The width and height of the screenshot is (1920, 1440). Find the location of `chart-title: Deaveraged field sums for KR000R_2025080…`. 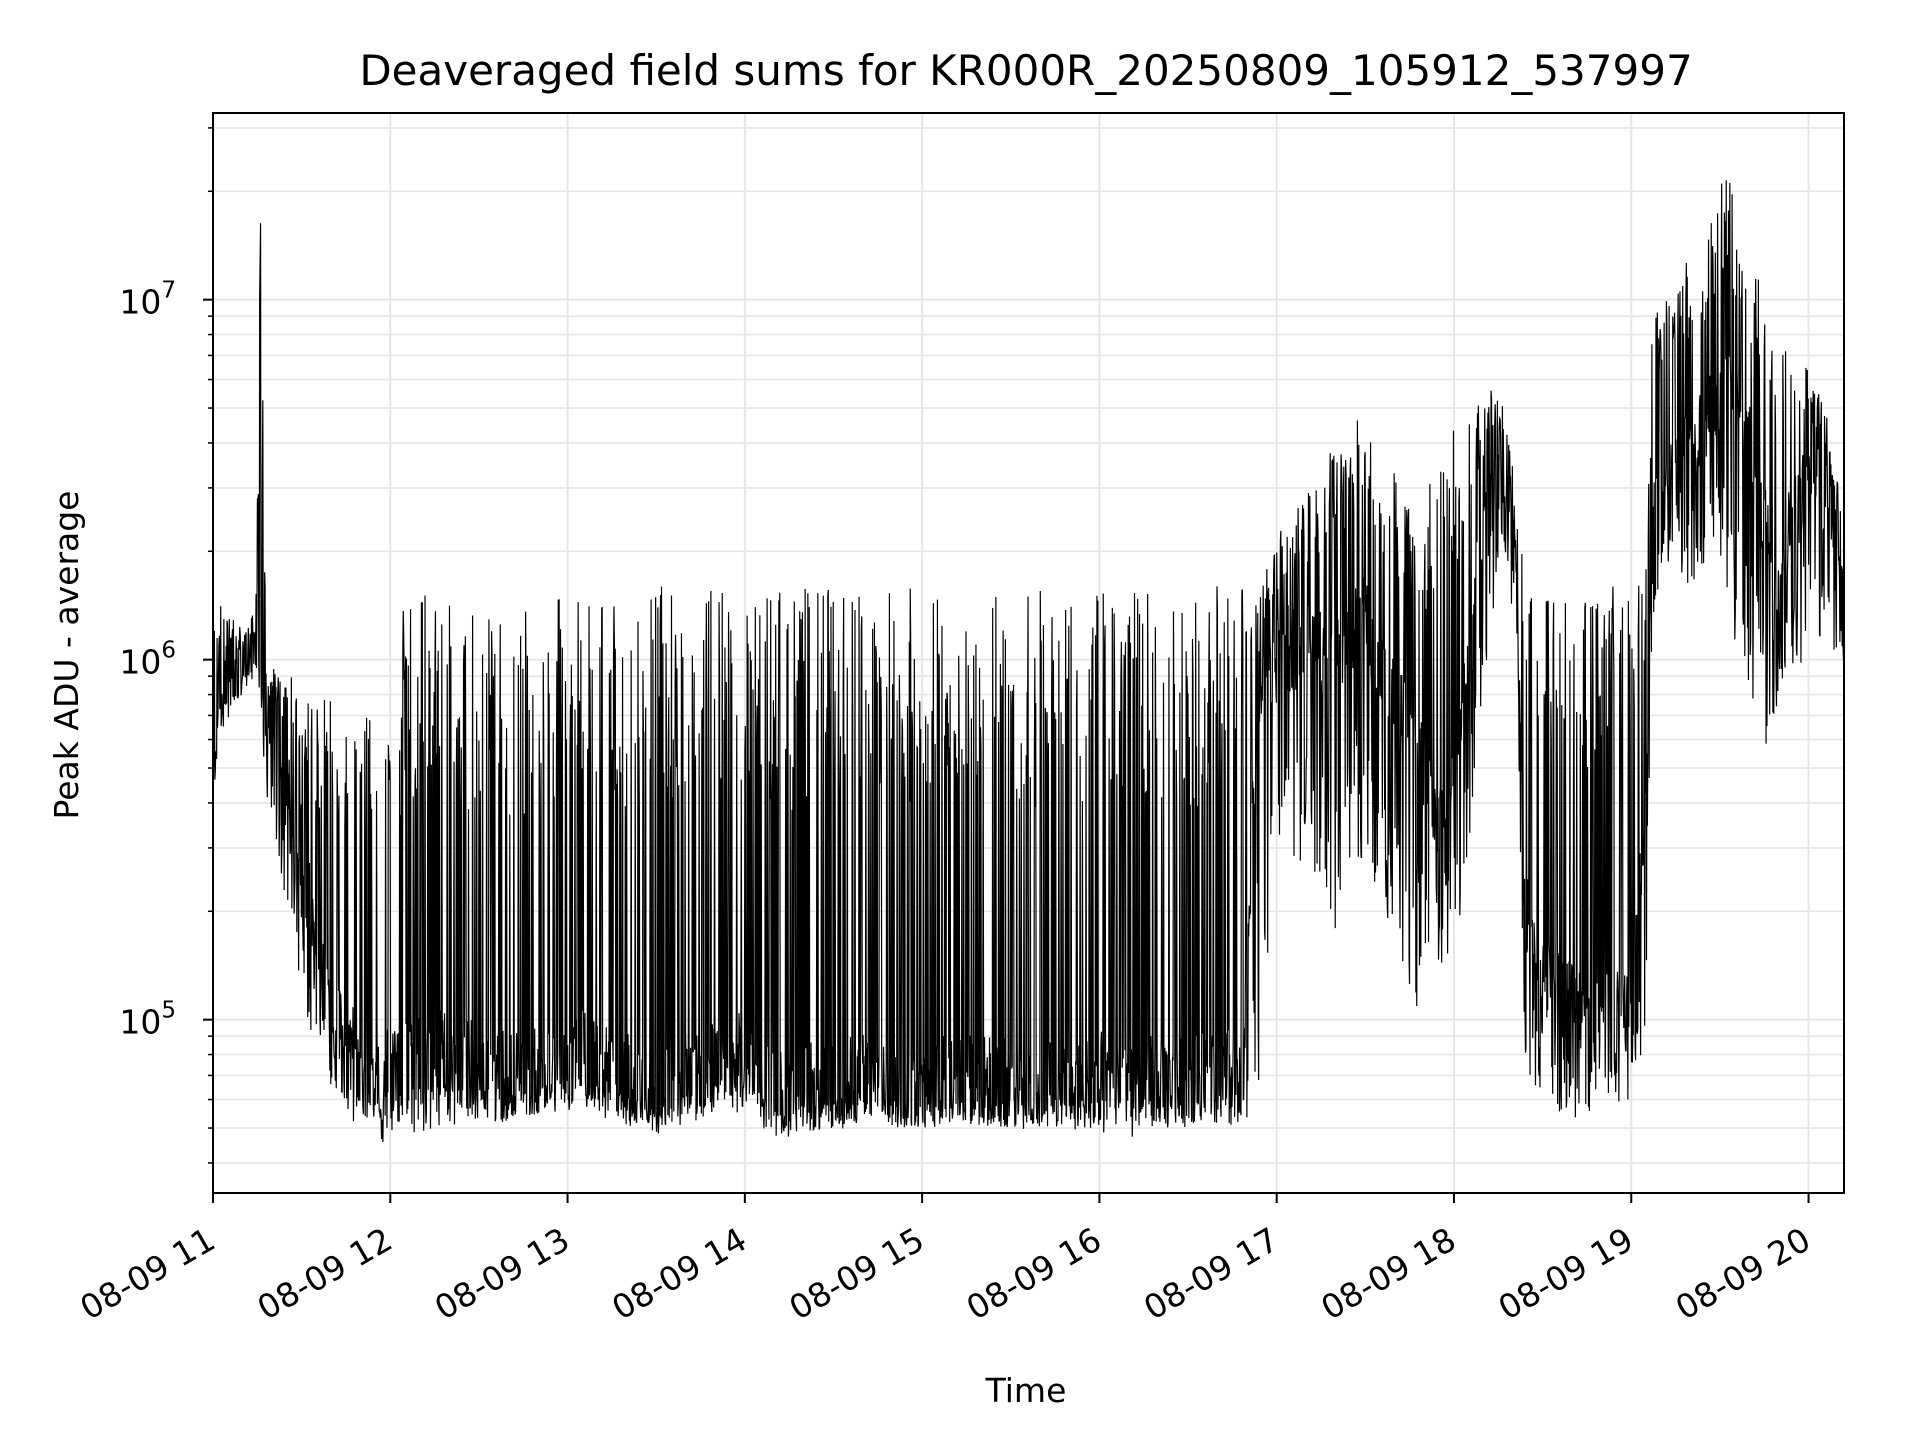

chart-title: Deaveraged field sums for KR000R_2025080… is located at coordinates (1025, 70).